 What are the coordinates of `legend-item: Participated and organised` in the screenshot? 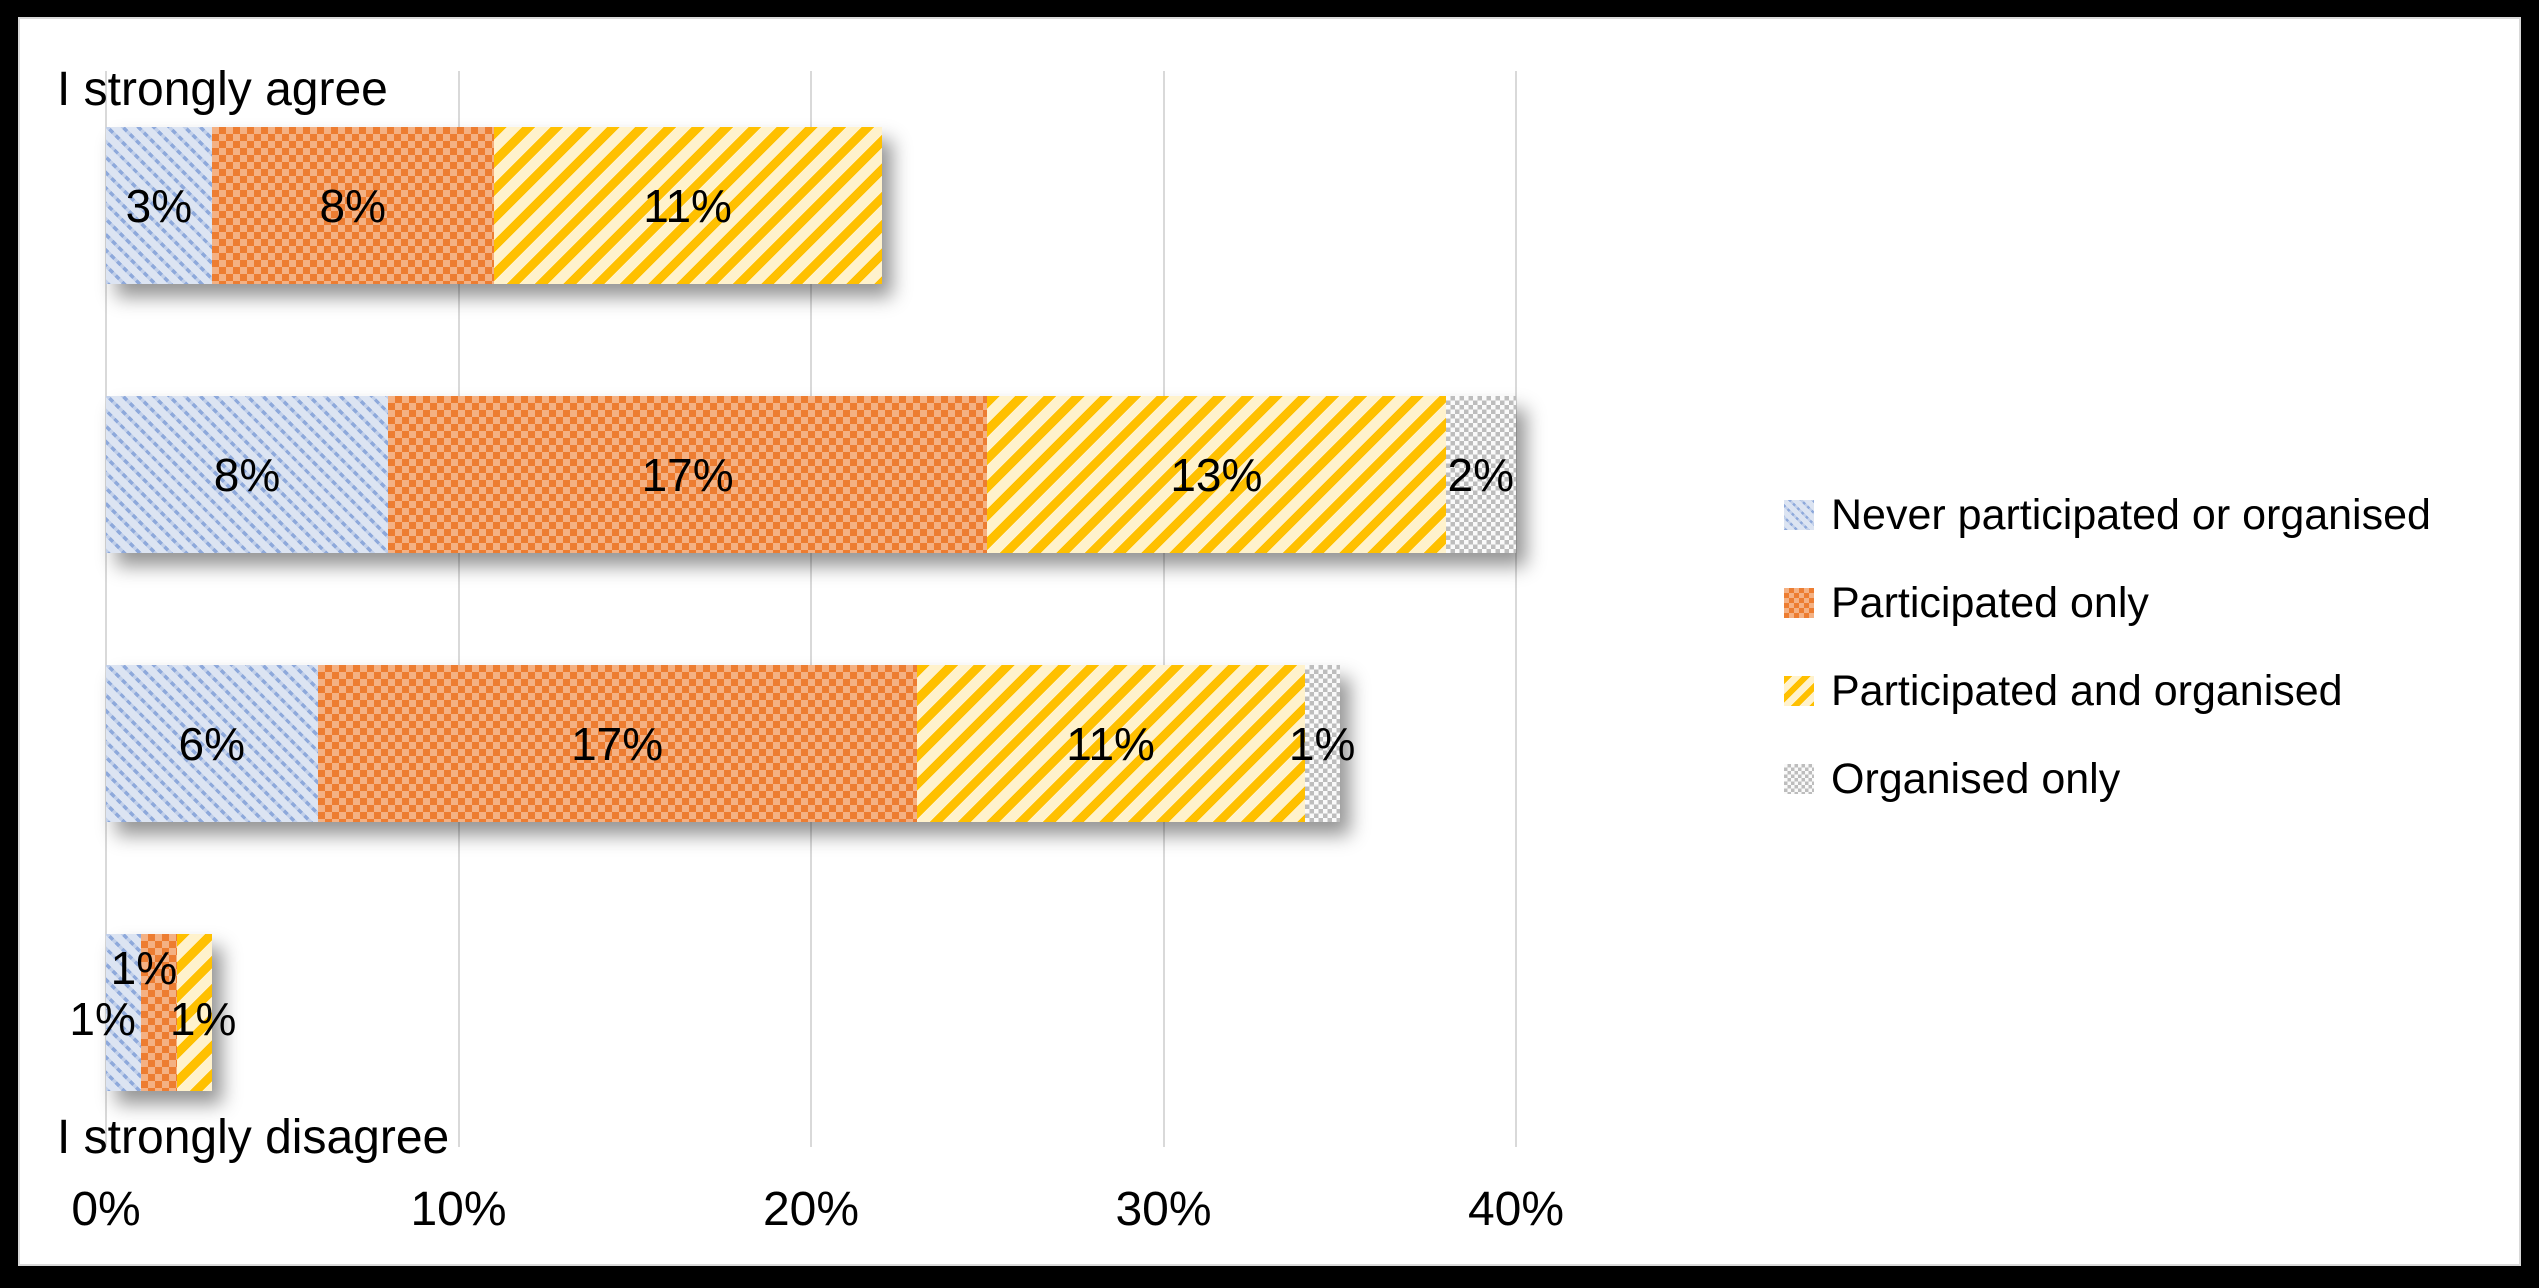 It's located at (2063, 691).